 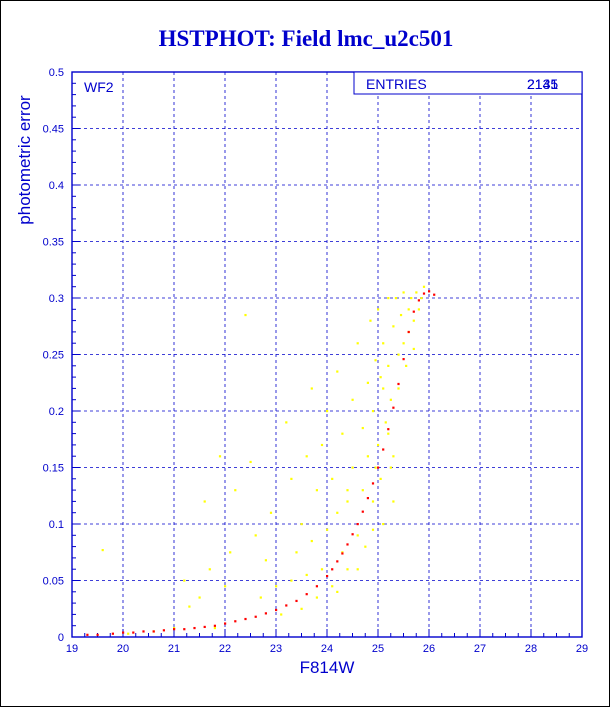 What do you see at coordinates (24, 160) in the screenshot?
I see `y-axis-label: photometric error` at bounding box center [24, 160].